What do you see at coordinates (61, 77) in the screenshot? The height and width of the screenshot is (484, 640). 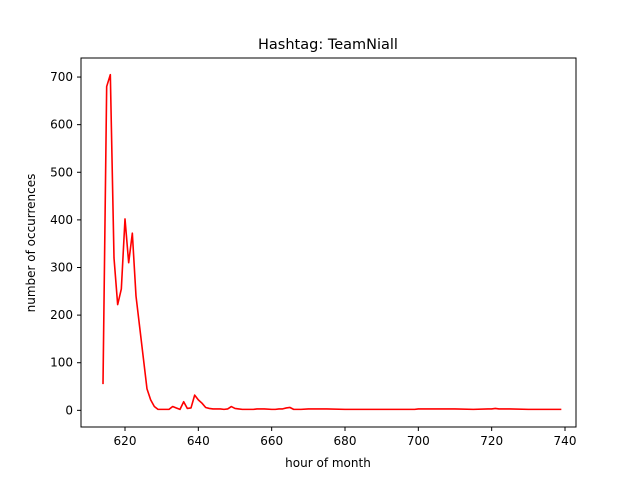 I see `y-tick-label: 700` at bounding box center [61, 77].